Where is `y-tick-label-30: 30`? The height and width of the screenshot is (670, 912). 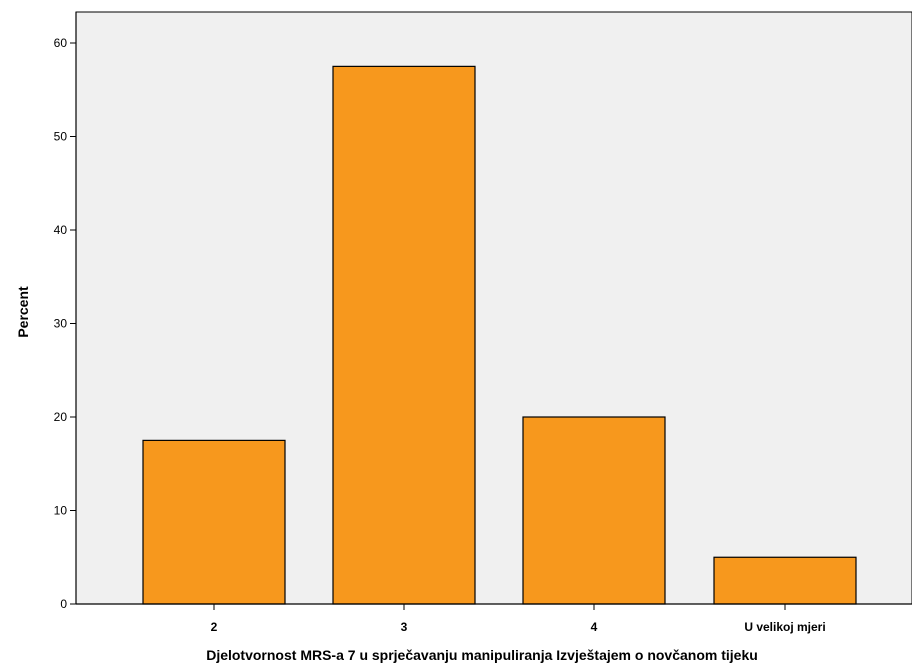 y-tick-label-30: 30 is located at coordinates (61, 324).